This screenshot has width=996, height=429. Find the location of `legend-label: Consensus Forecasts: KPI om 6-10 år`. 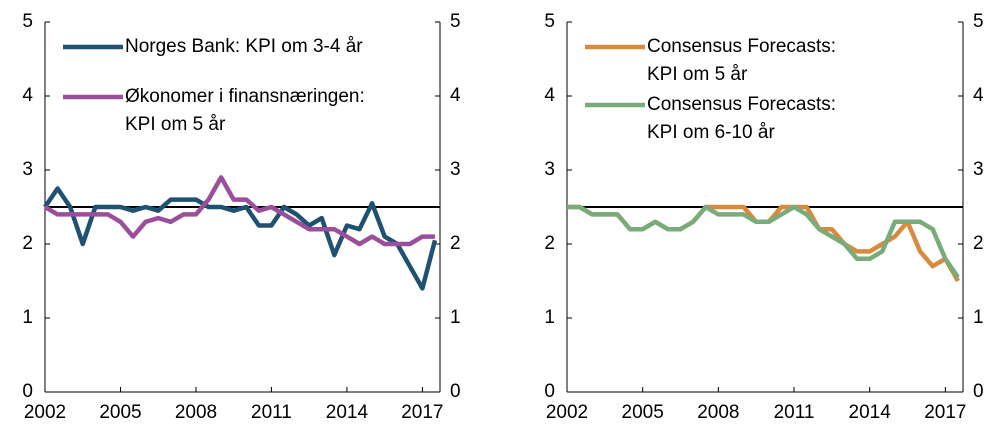

legend-label: Consensus Forecasts: KPI om 6-10 år is located at coordinates (741, 118).